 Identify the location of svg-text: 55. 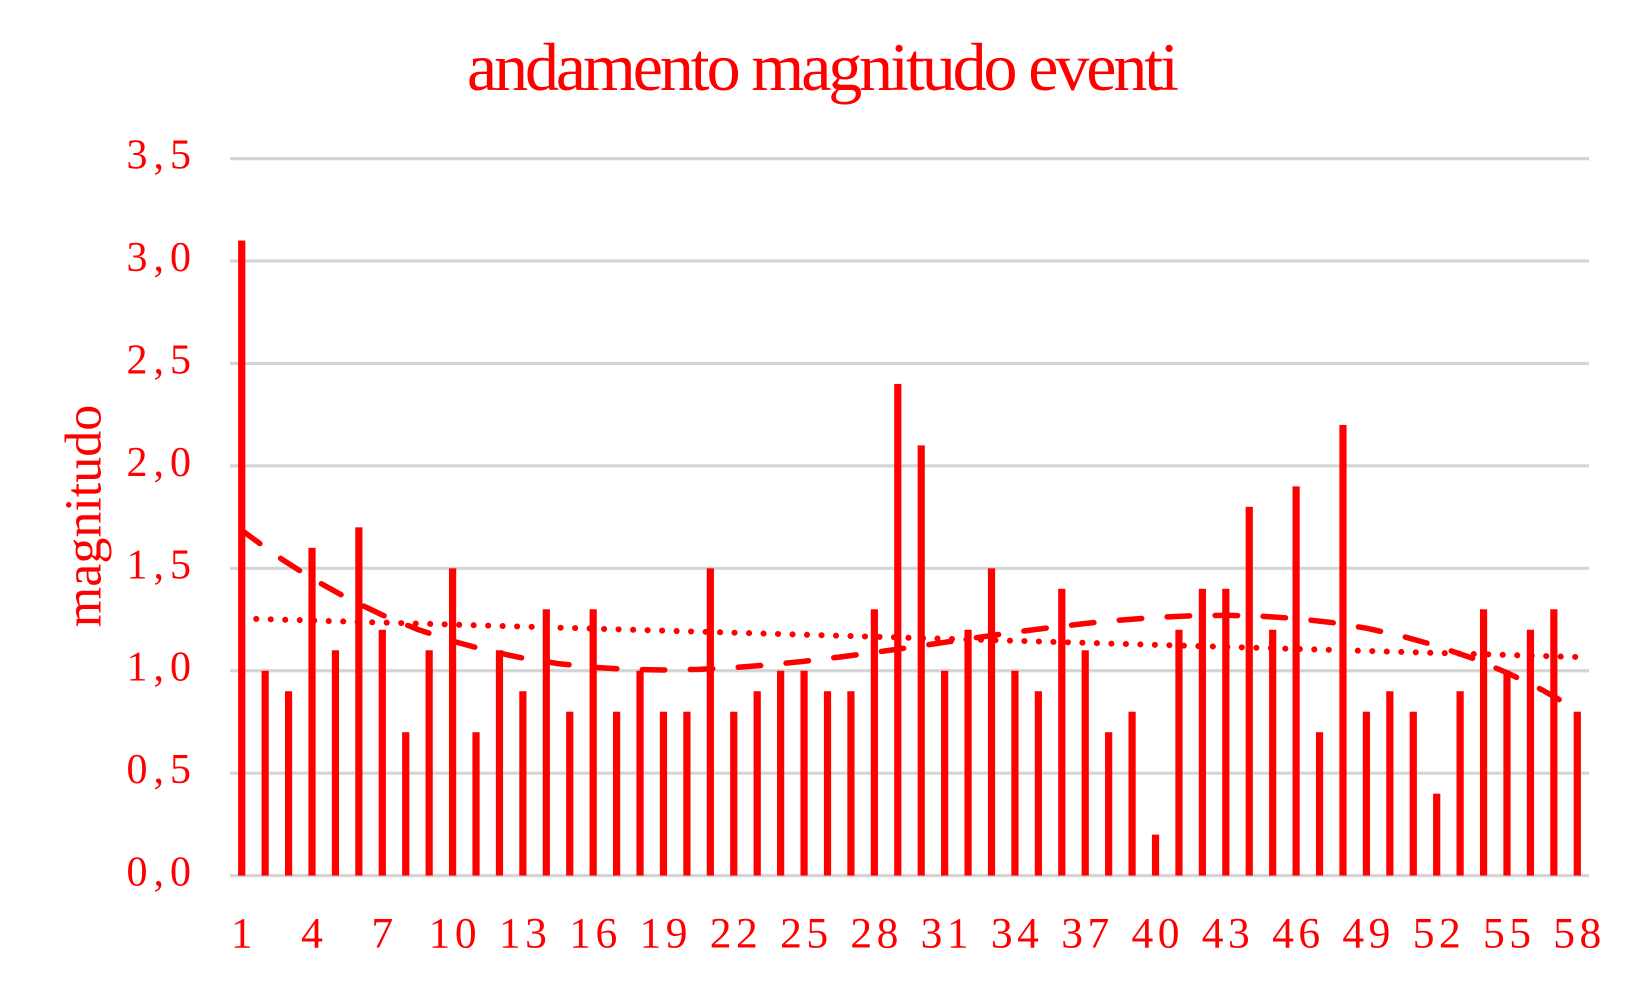
(1509, 934).